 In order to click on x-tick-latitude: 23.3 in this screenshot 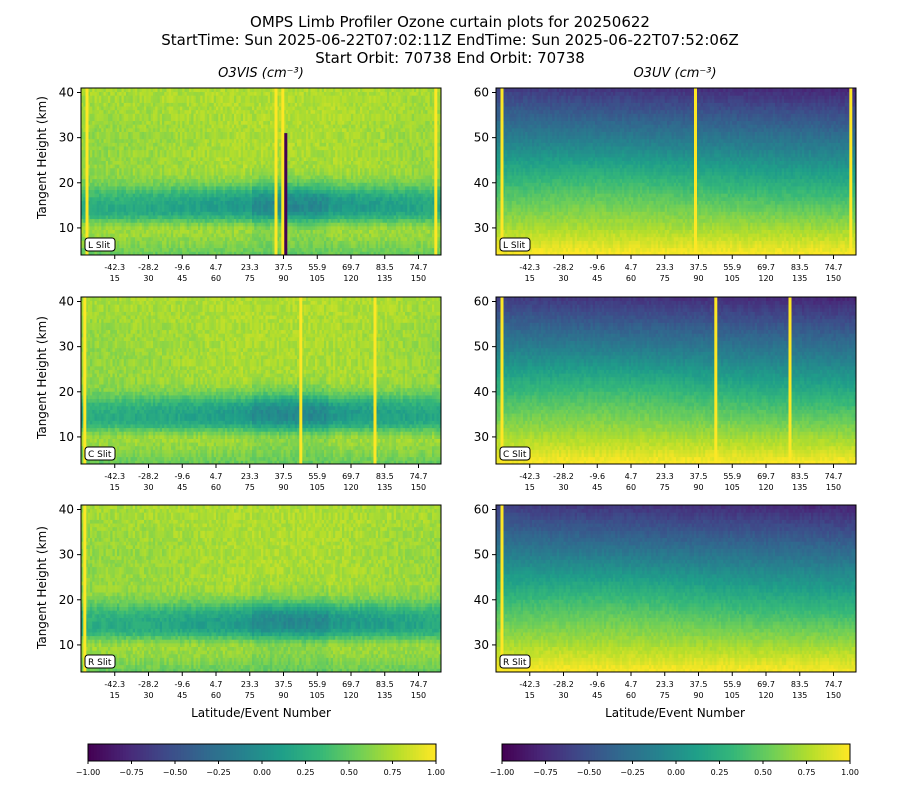, I will do `click(665, 476)`.